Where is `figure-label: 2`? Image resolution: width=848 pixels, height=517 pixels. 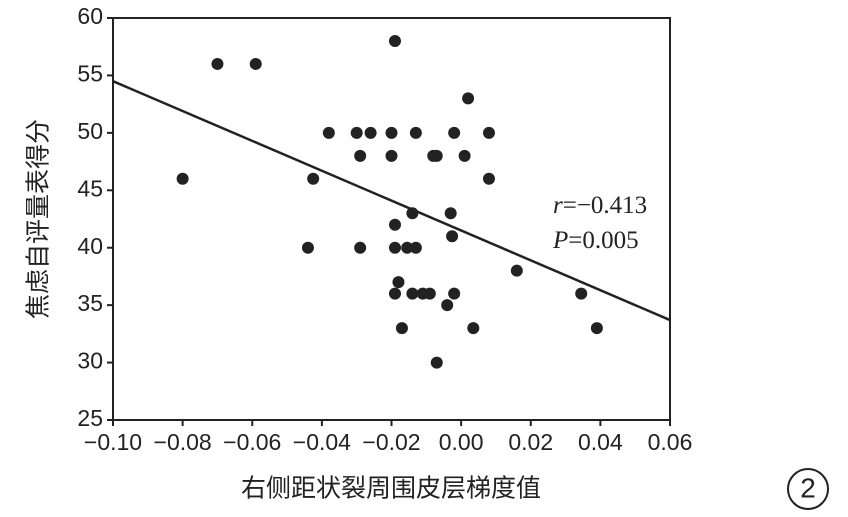 figure-label: 2 is located at coordinates (808, 487).